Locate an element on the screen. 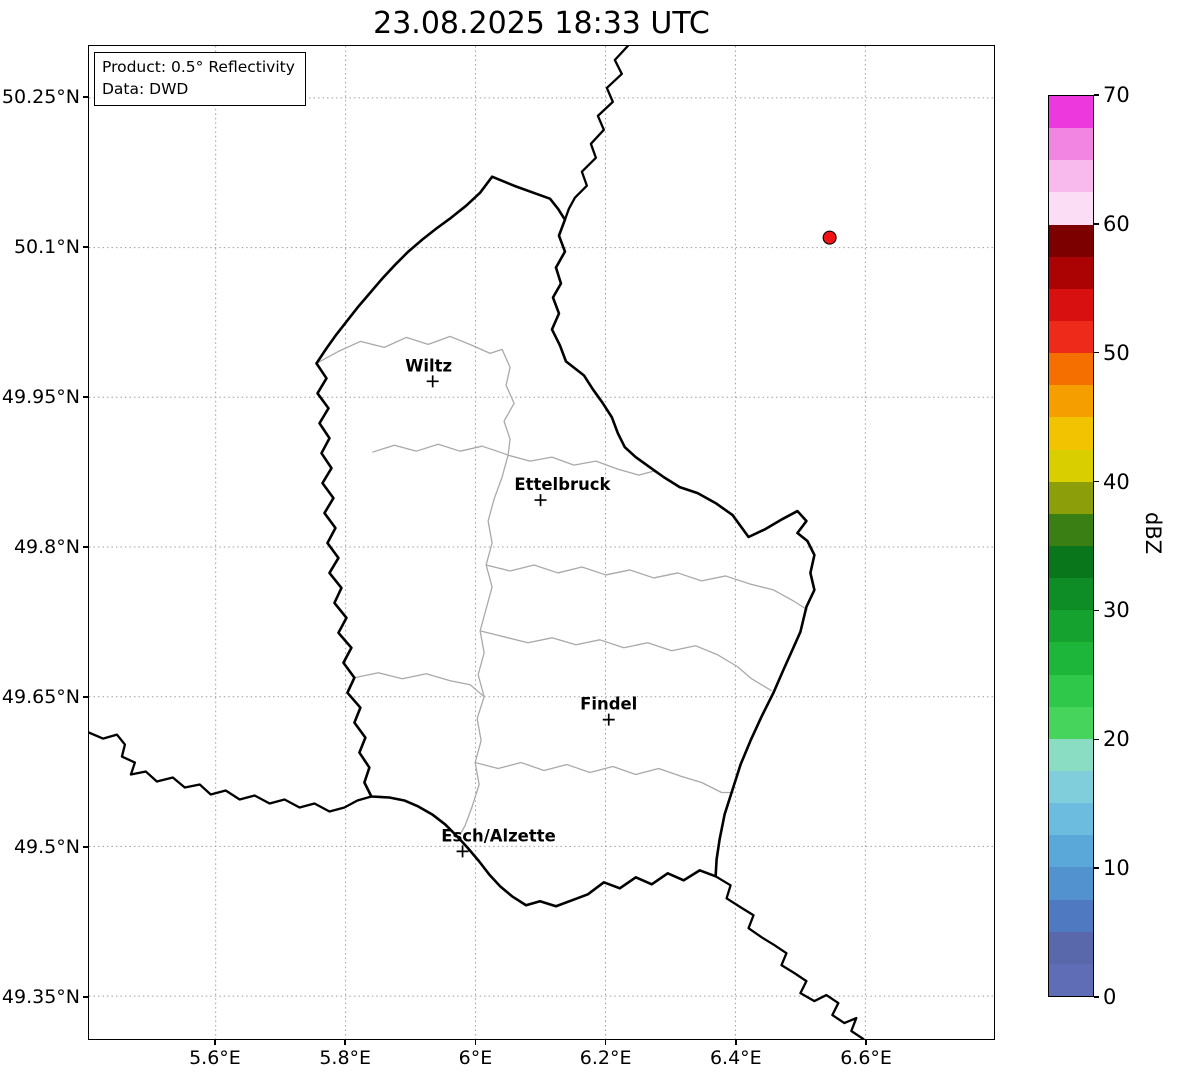 The image size is (1184, 1081). belgium-germany-border is located at coordinates (596, 133).